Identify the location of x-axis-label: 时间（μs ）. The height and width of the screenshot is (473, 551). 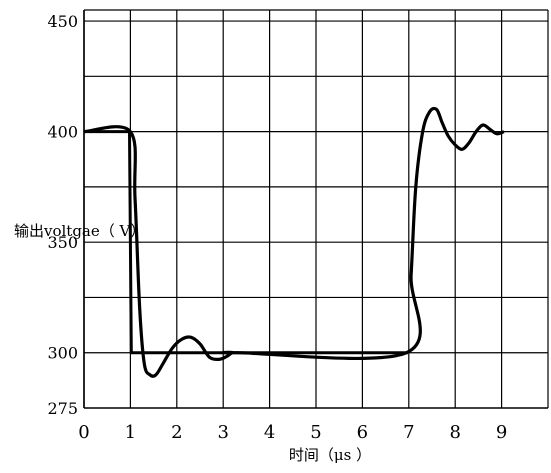
(330, 455).